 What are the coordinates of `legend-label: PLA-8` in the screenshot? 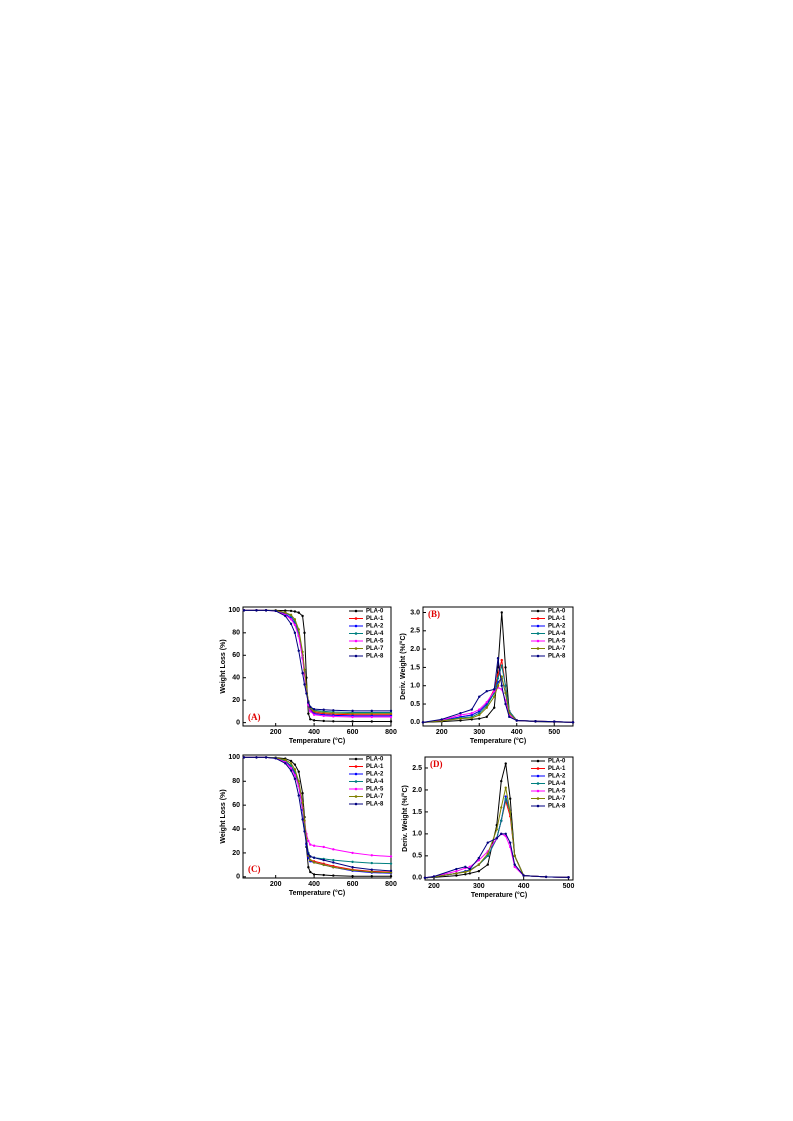 It's located at (375, 657).